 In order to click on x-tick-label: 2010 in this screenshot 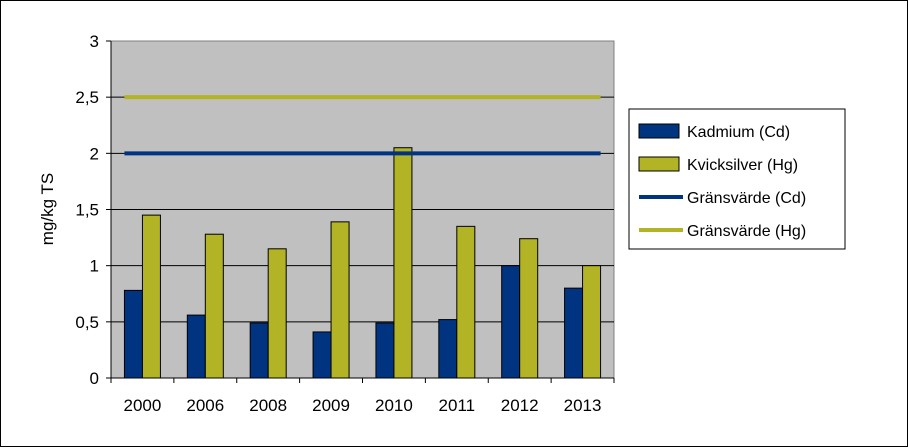, I will do `click(394, 405)`.